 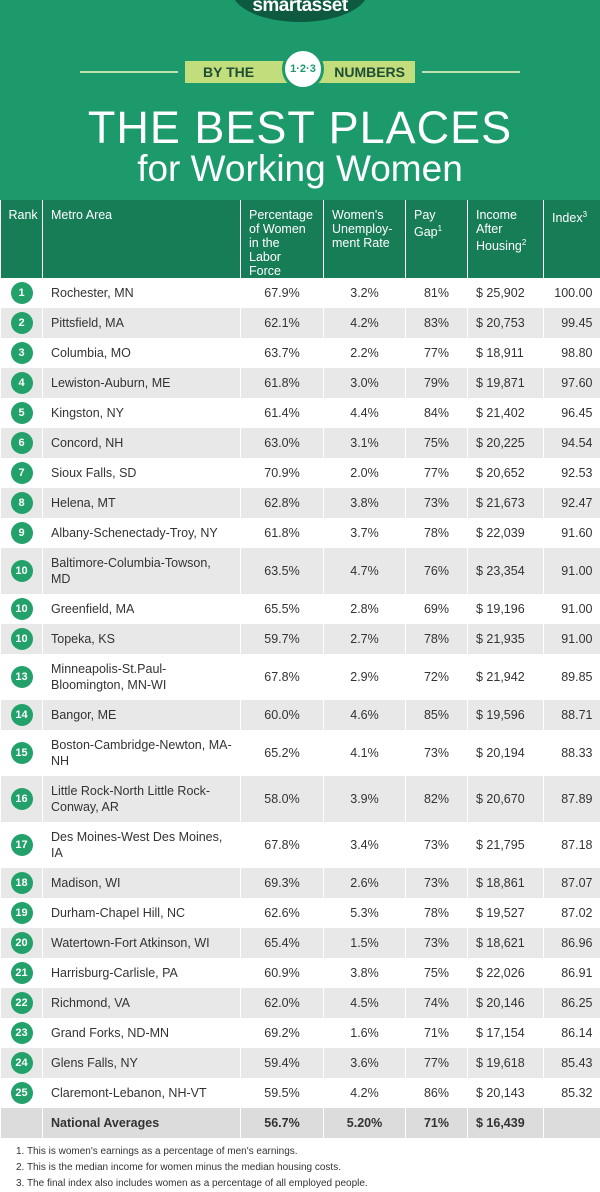 I want to click on table-cell: $ 21,942, so click(x=506, y=677).